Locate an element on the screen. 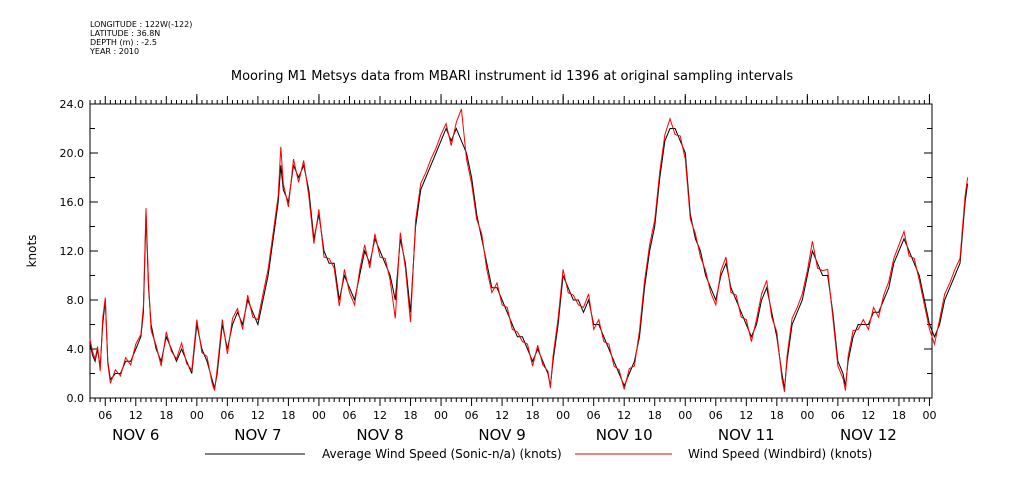  longitude-text: LONGITUDE : 122W(-122) is located at coordinates (141, 24).